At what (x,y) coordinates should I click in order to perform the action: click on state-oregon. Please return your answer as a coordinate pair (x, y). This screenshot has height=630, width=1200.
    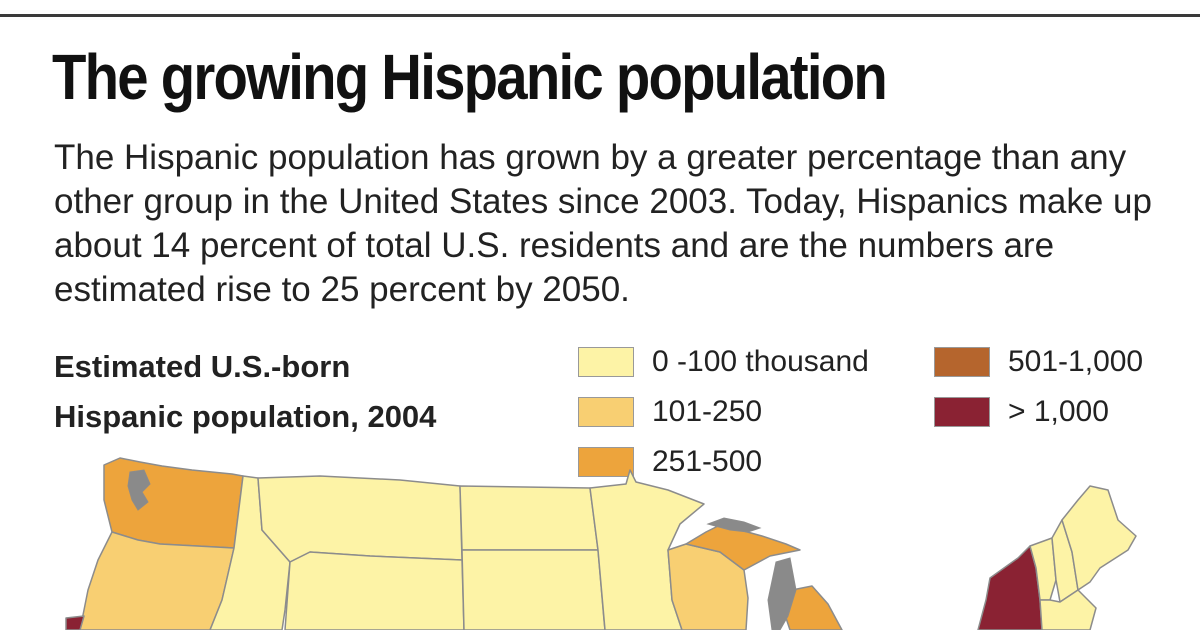
    Looking at the image, I should click on (157, 580).